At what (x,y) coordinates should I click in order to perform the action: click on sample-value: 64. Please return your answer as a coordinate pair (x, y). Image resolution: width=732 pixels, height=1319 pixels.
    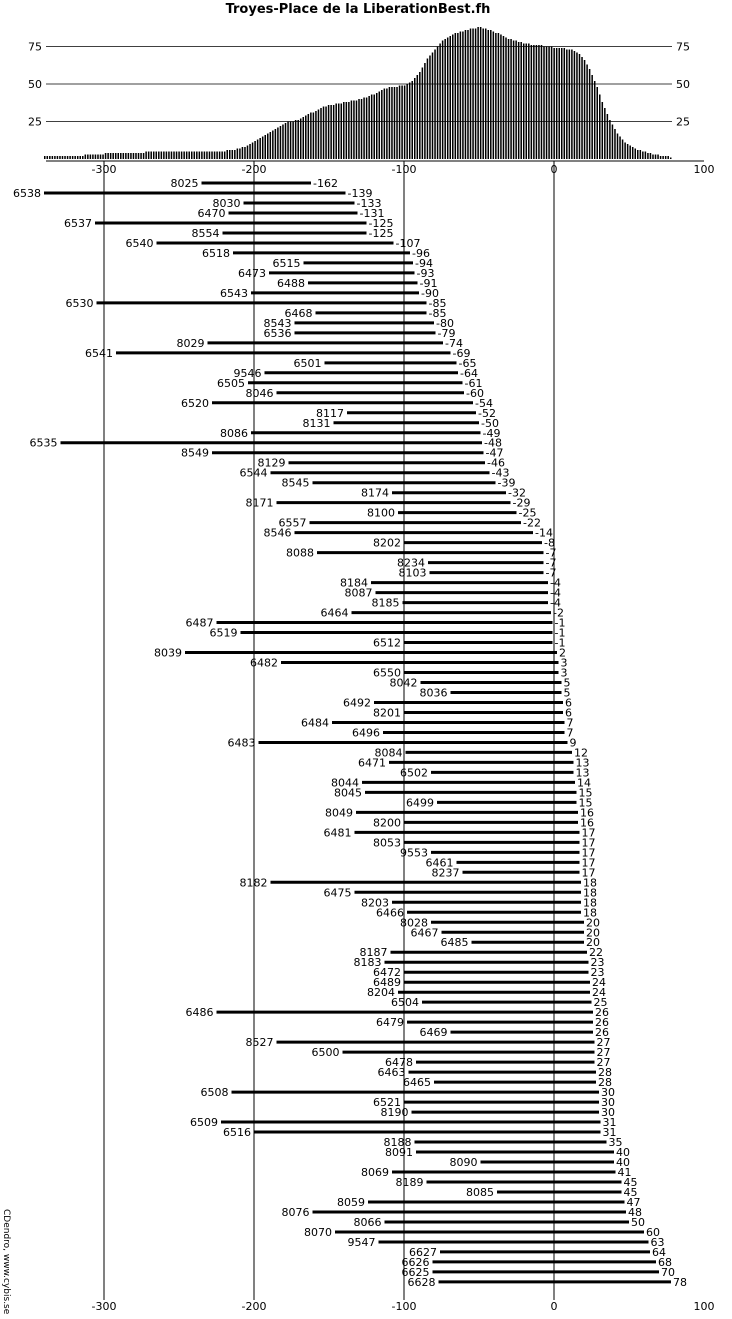
    Looking at the image, I should click on (659, 1252).